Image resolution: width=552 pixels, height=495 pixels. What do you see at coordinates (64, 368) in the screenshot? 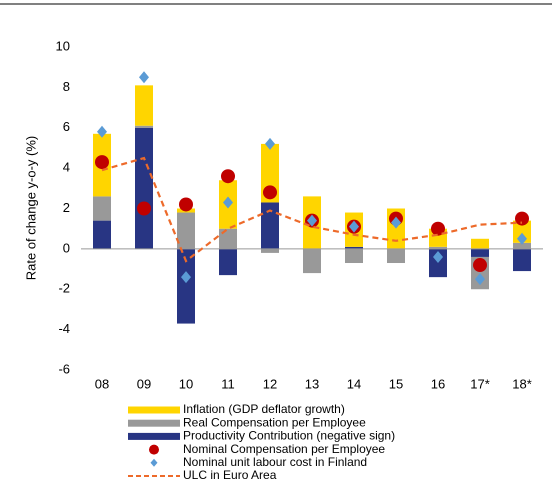
I see `y-tick-label: -6` at bounding box center [64, 368].